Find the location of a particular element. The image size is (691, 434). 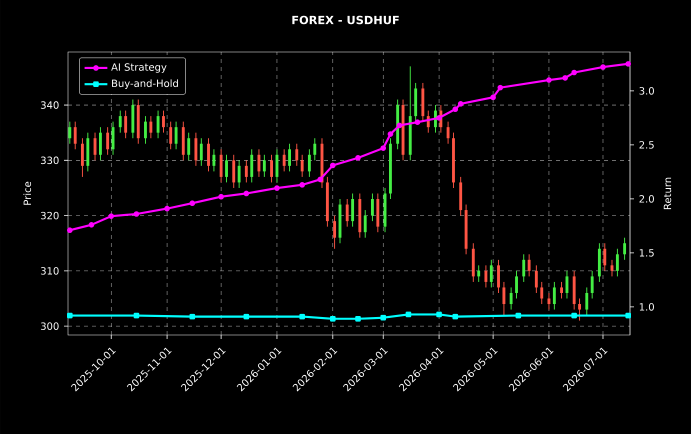

y2-tick-label: 2.0 is located at coordinates (646, 199).